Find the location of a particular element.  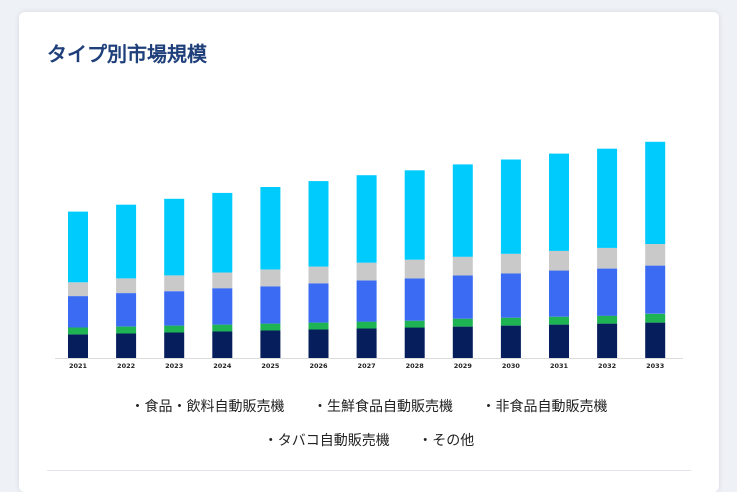

bar-segment-tobacco-2029 is located at coordinates (462, 266).